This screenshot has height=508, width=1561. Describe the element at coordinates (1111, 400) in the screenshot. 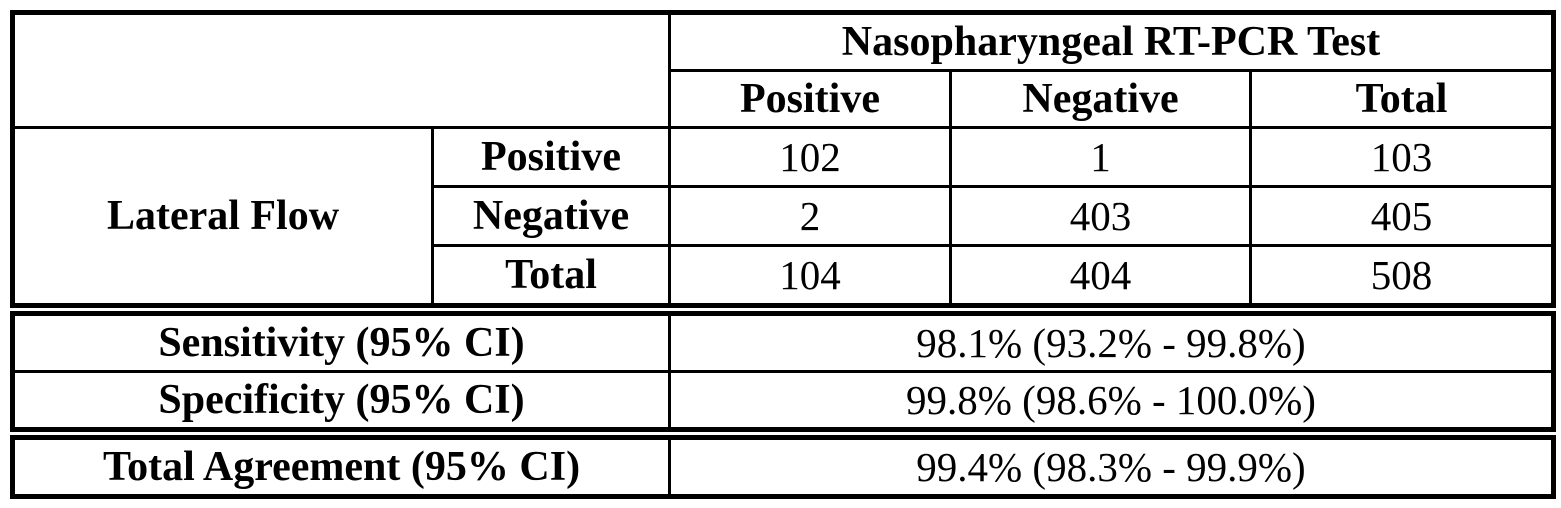

I see `stat-value-specificity: 99.8% (98.6% - 100.0%)` at that location.